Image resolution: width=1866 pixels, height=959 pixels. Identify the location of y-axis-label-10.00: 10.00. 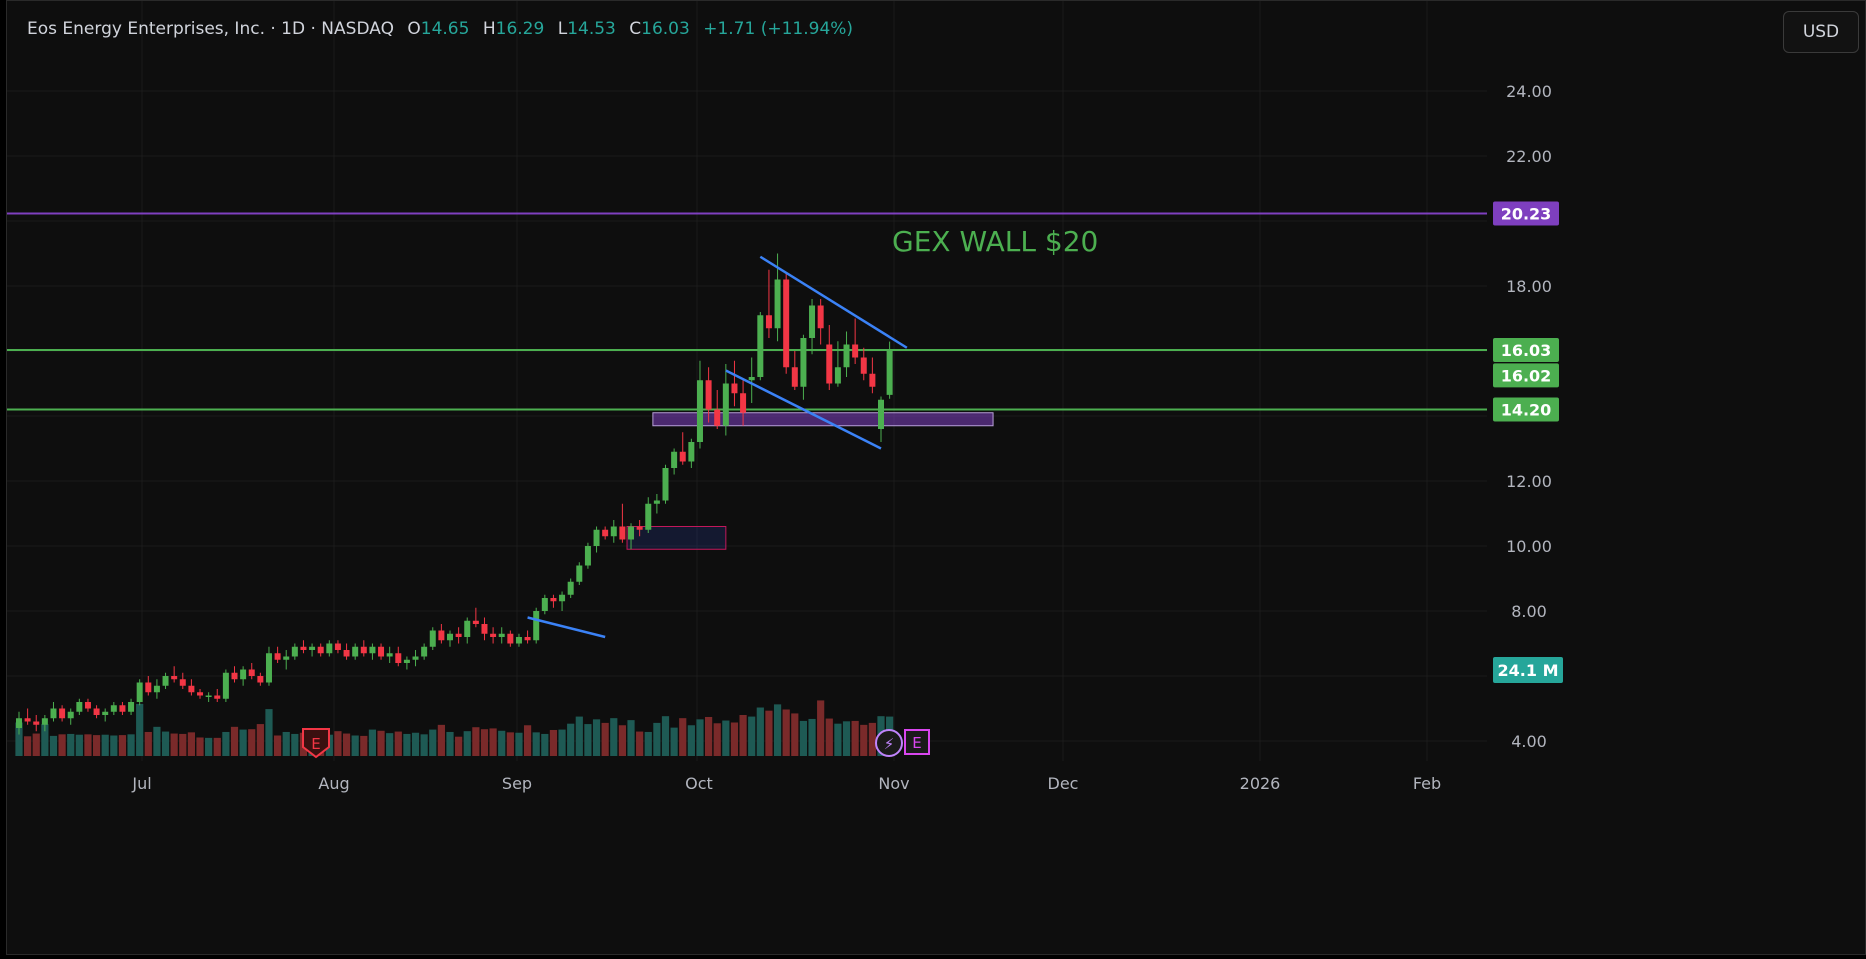
(1529, 546).